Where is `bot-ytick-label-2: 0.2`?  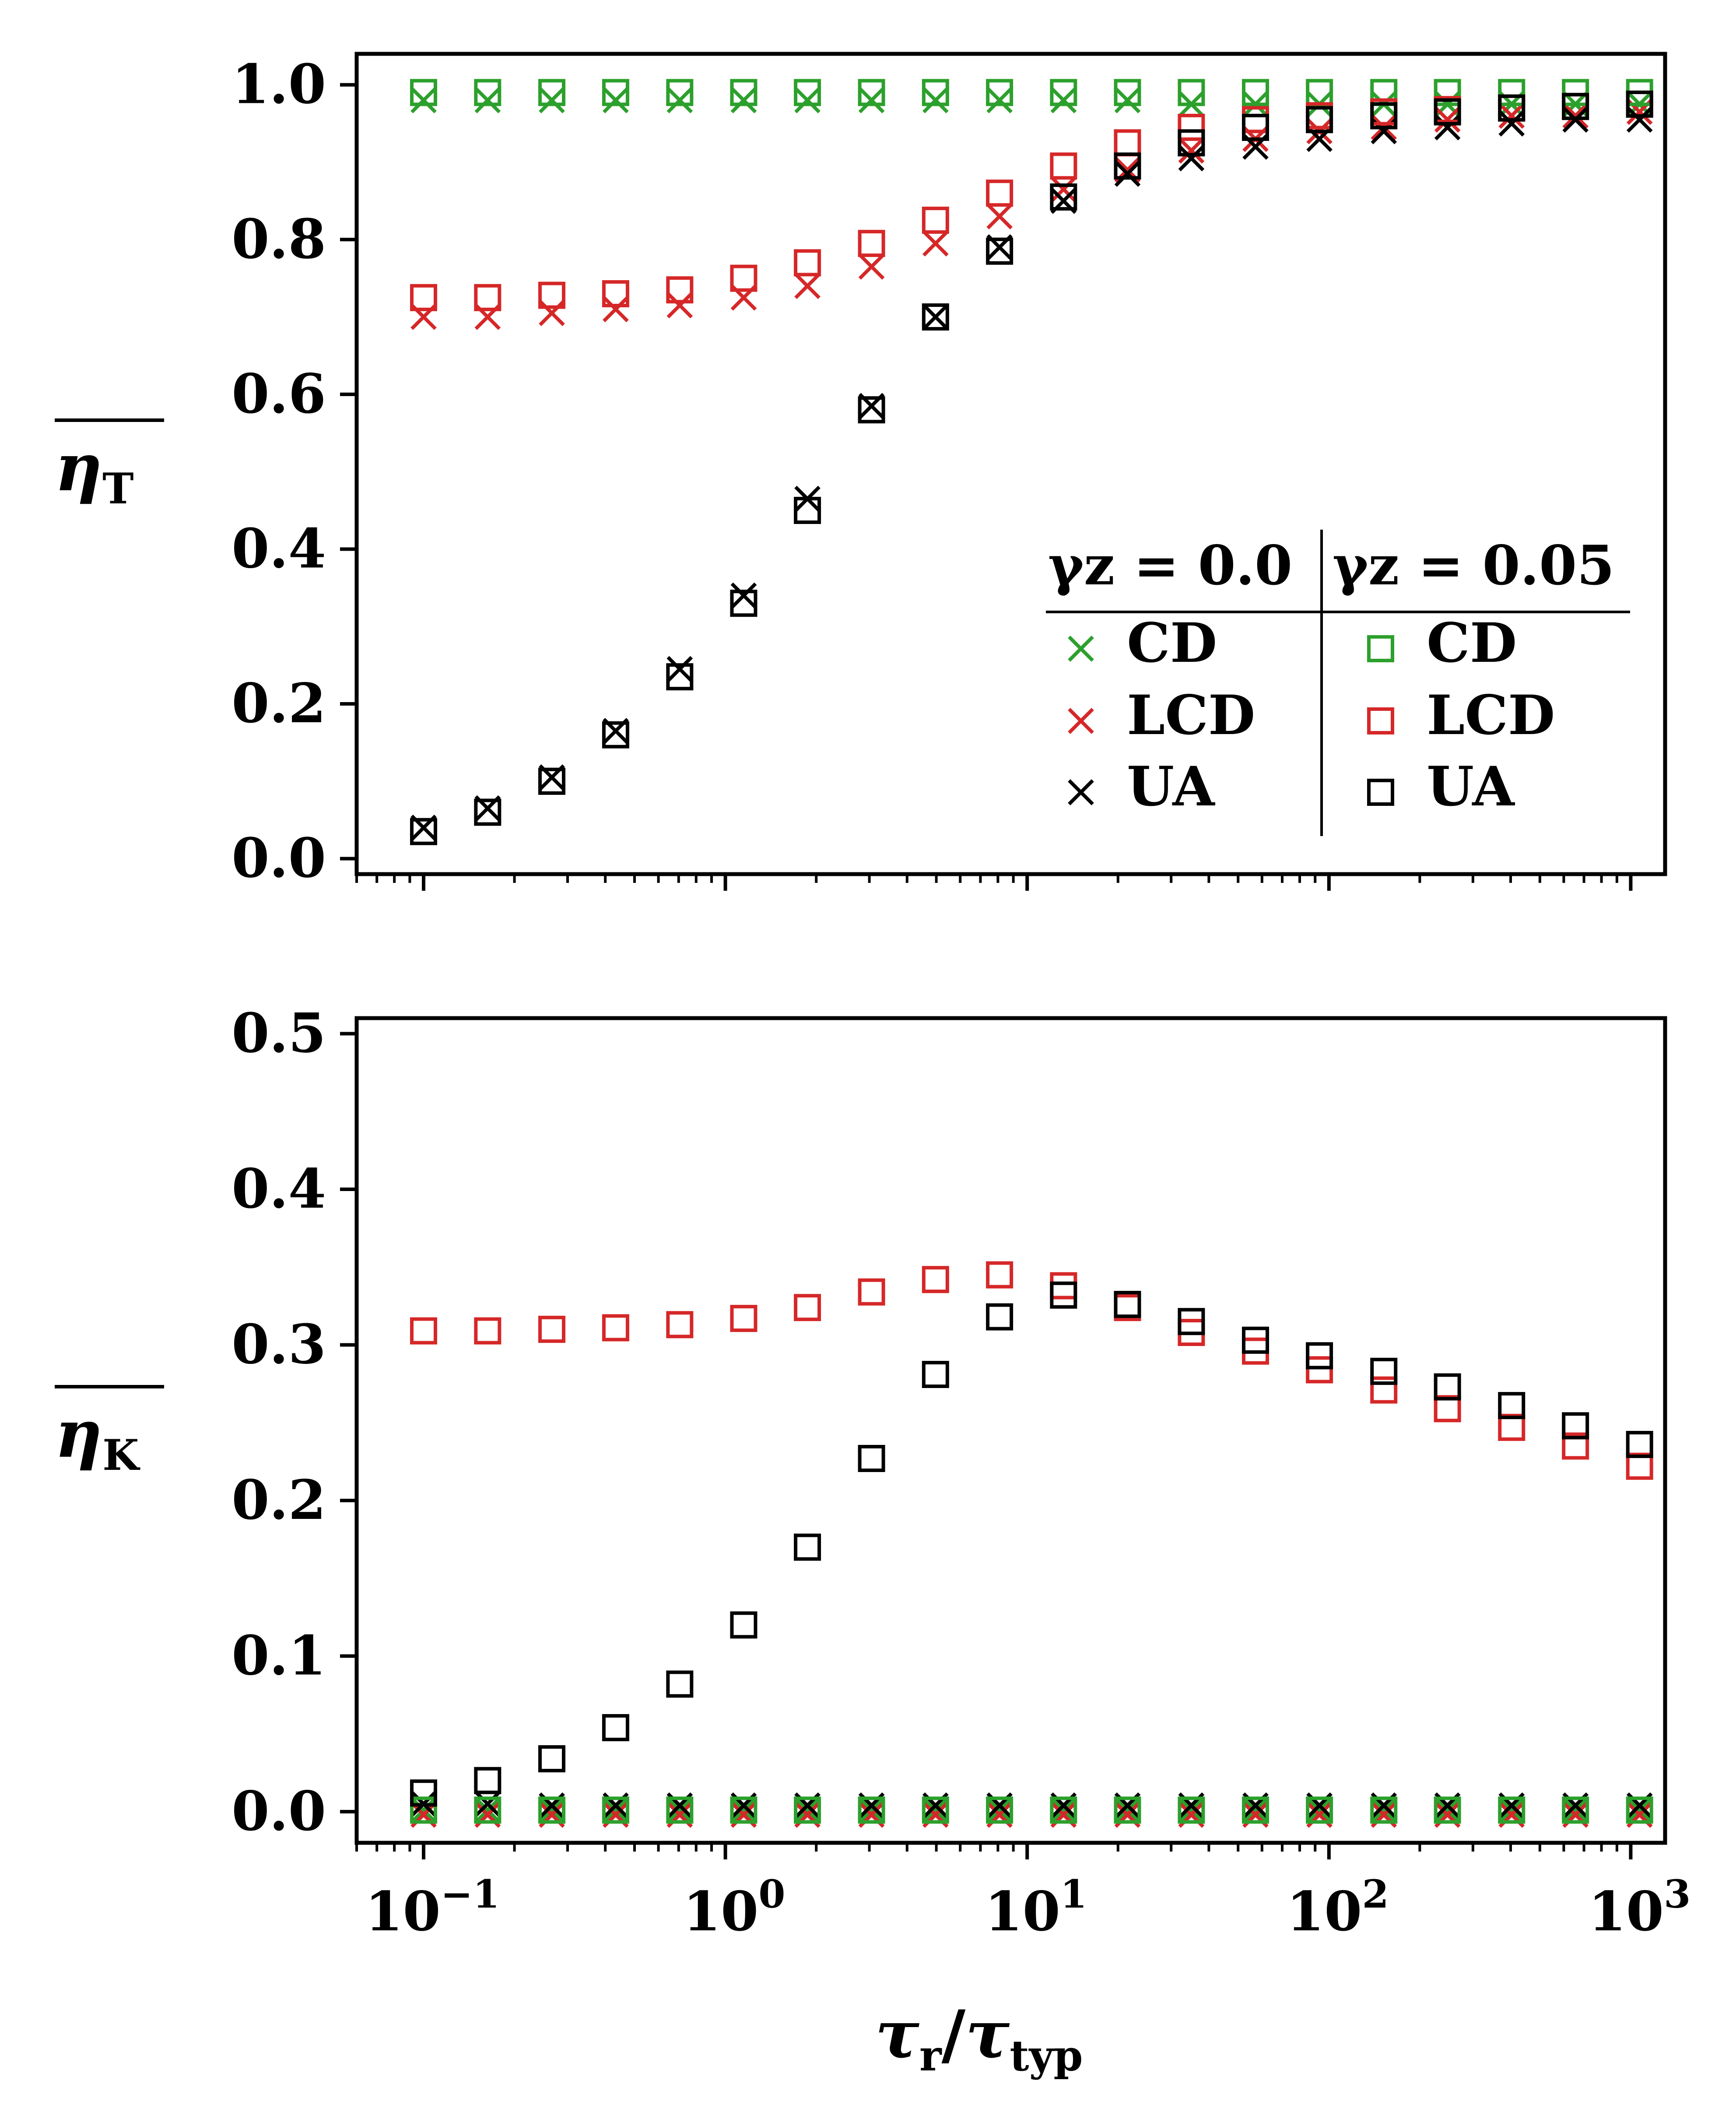
bot-ytick-label-2: 0.2 is located at coordinates (278, 1500).